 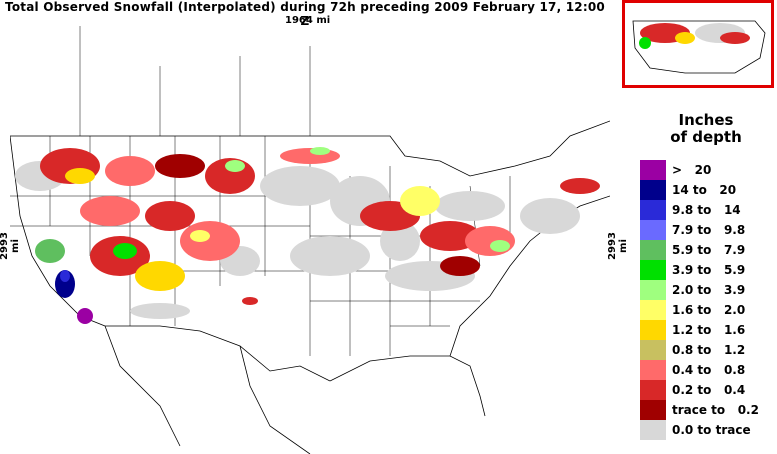 I want to click on legend-label: 0.8 to 1.2, so click(x=709, y=350).